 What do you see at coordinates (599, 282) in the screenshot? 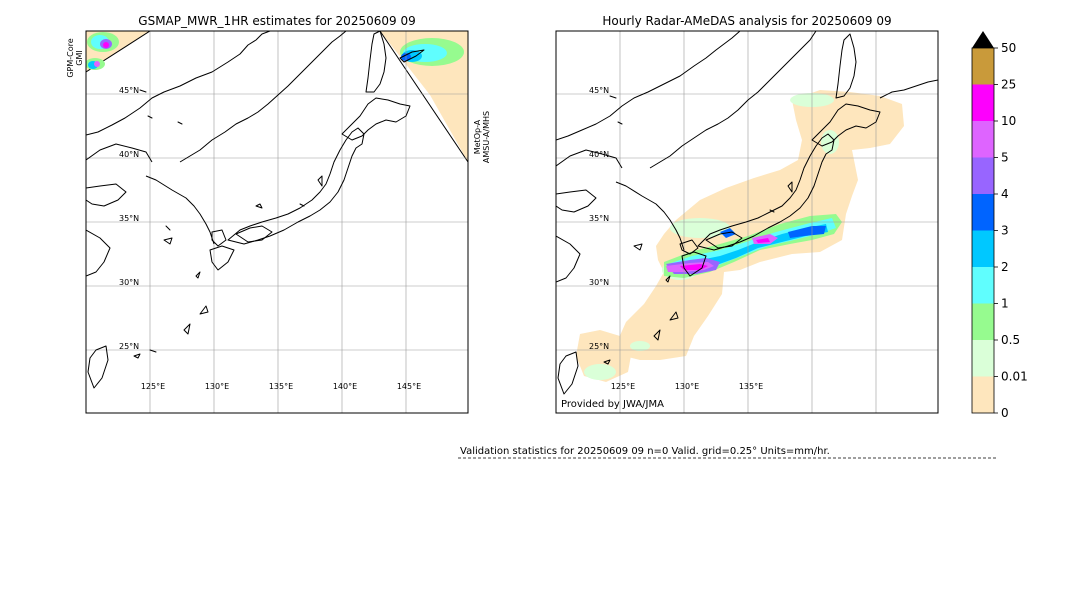
I see `right-lat-label: 30°N` at bounding box center [599, 282].